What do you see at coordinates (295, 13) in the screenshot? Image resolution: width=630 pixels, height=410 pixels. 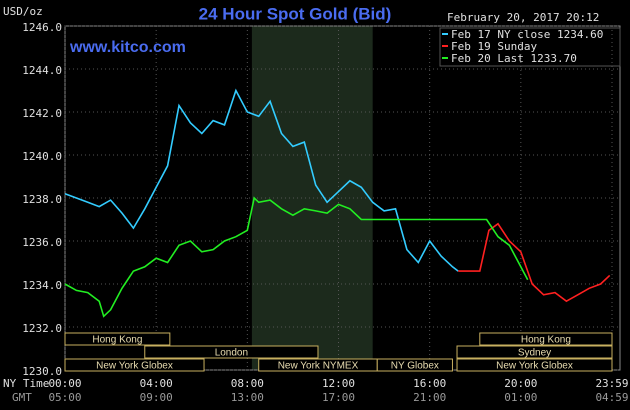 I see `chart-title: 24 Hour Spot Gold (Bid)` at bounding box center [295, 13].